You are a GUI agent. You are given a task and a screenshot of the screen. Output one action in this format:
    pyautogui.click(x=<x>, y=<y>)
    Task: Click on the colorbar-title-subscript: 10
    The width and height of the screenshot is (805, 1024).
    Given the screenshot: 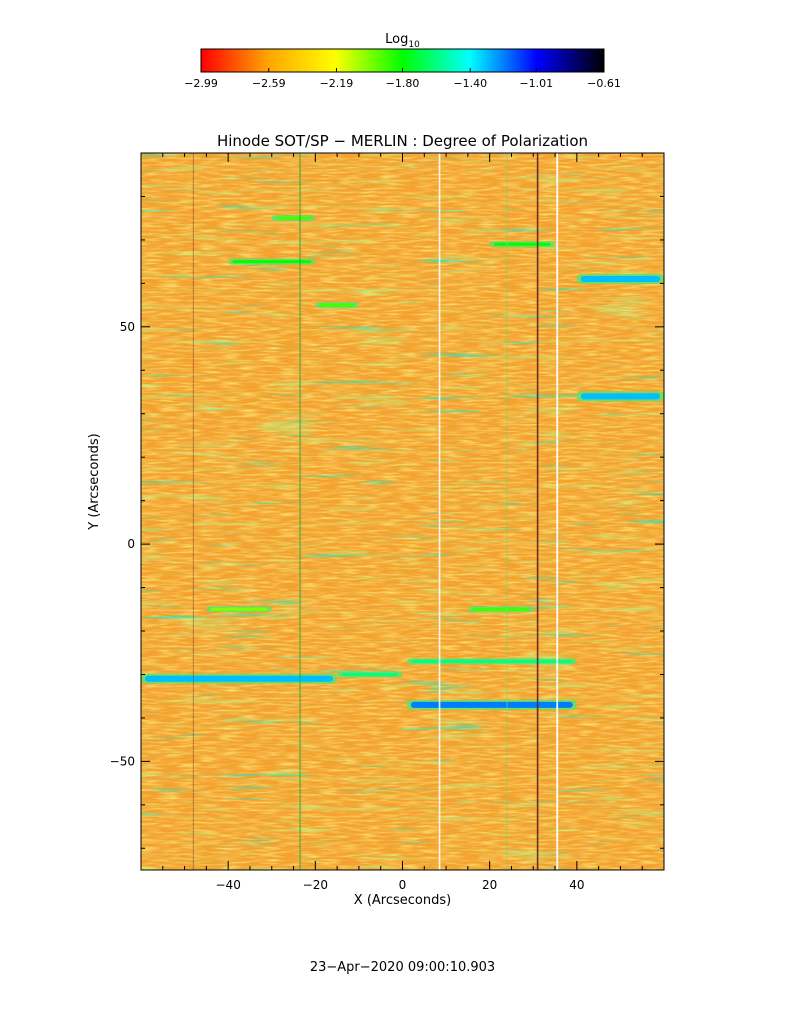 What is the action you would take?
    pyautogui.click(x=414, y=45)
    